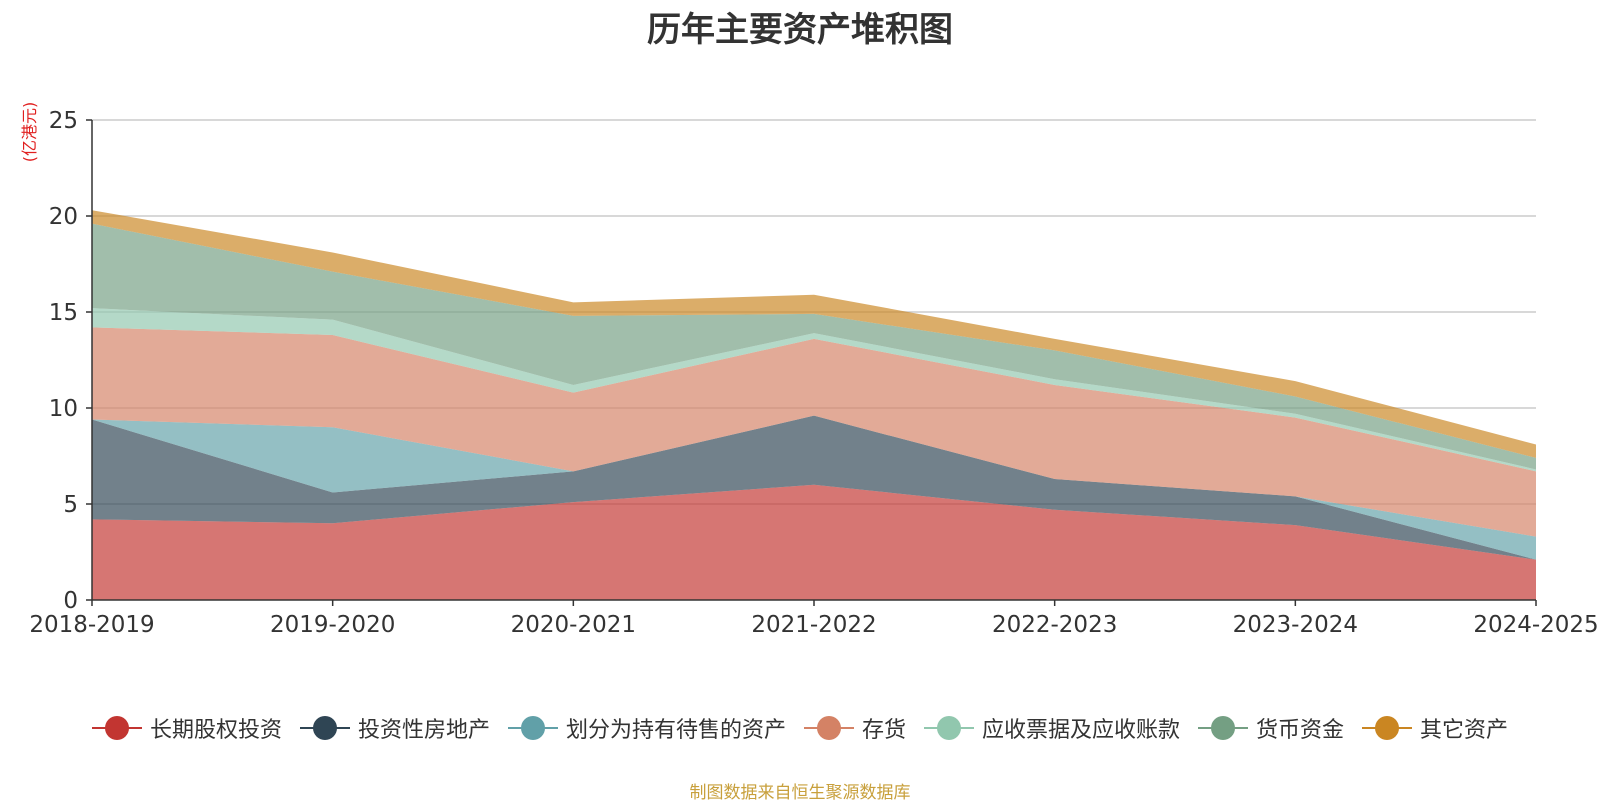 This screenshot has width=1600, height=803. What do you see at coordinates (63, 313) in the screenshot?
I see `y-tick-label-15: 15` at bounding box center [63, 313].